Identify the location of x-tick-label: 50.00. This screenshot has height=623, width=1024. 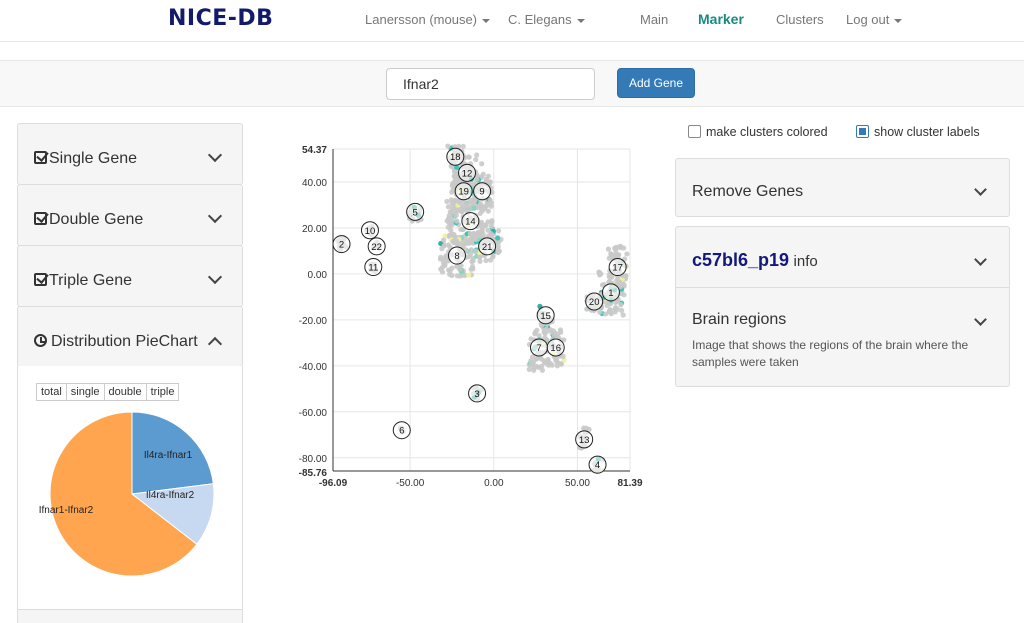
(577, 483).